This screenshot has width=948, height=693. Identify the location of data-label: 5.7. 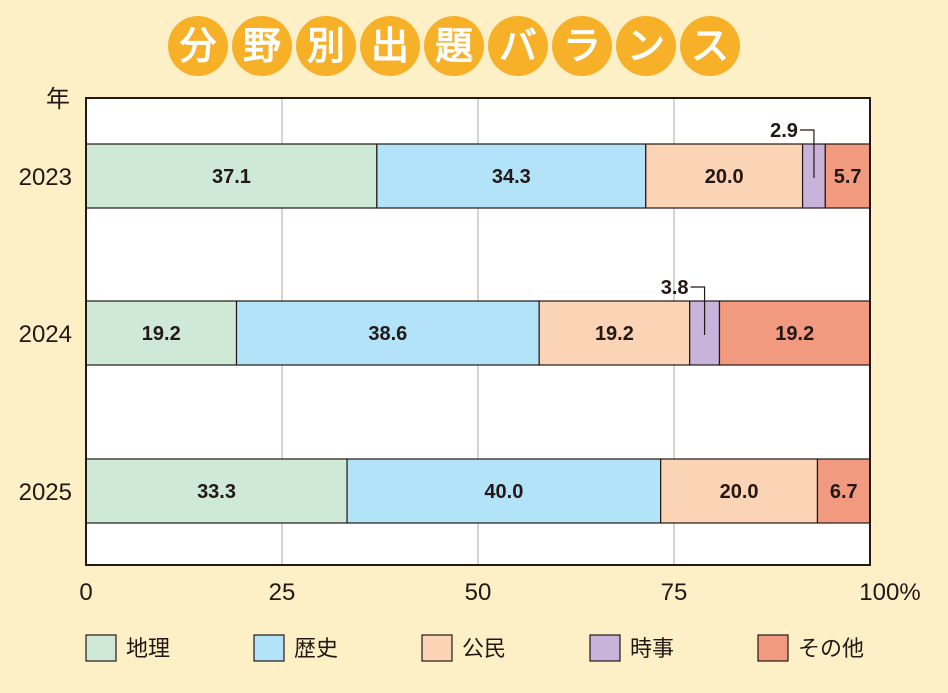
(848, 177).